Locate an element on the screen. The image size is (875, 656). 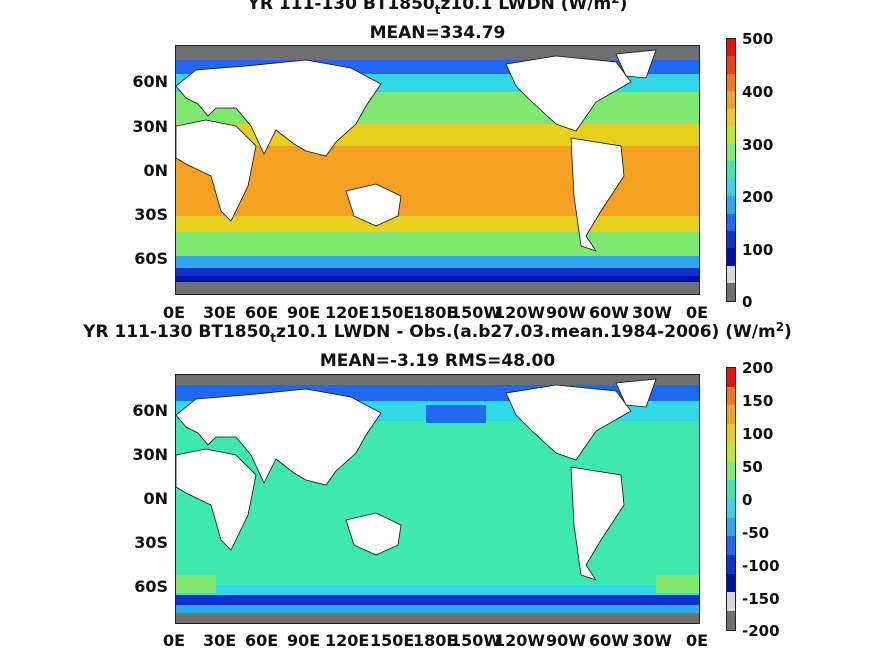
colorbar-tick: 400 is located at coordinates (758, 92).